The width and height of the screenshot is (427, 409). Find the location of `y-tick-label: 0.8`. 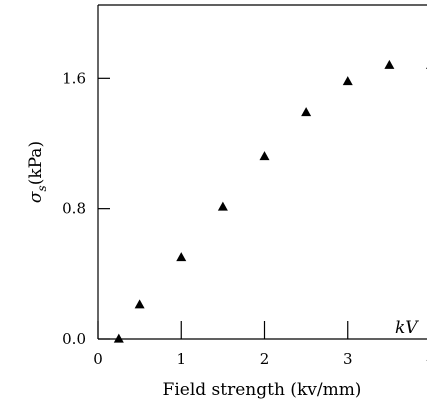

y-tick-label: 0.8 is located at coordinates (74, 209).